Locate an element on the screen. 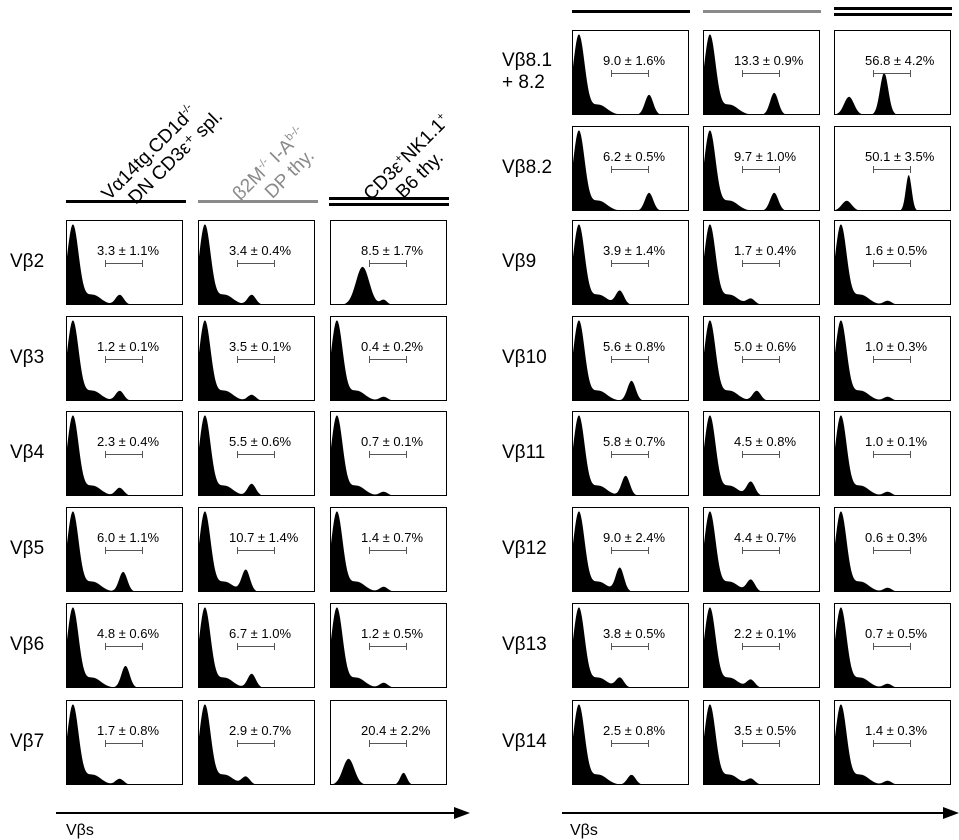 The image size is (959, 840). histogram-panel: 20.4 ± 2.2% is located at coordinates (388, 742).